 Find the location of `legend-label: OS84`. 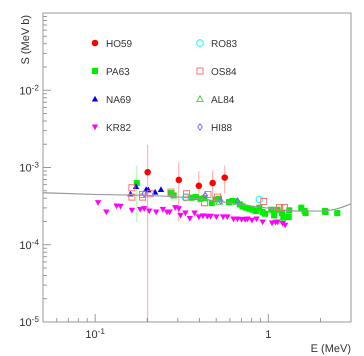

legend-label: OS84 is located at coordinates (224, 72).